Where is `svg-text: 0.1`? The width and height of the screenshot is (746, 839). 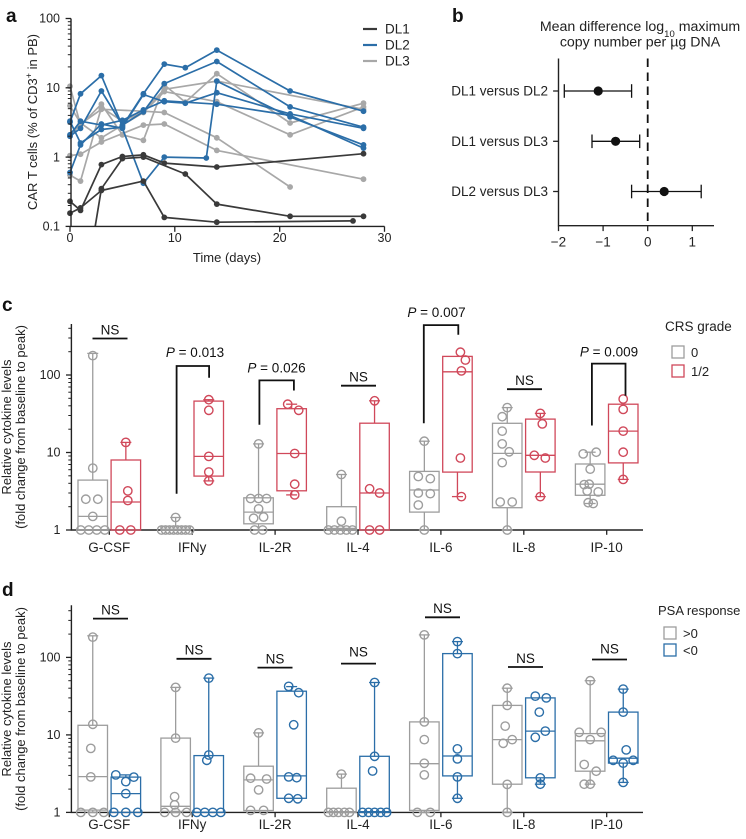 svg-text: 0.1 is located at coordinates (51, 227).